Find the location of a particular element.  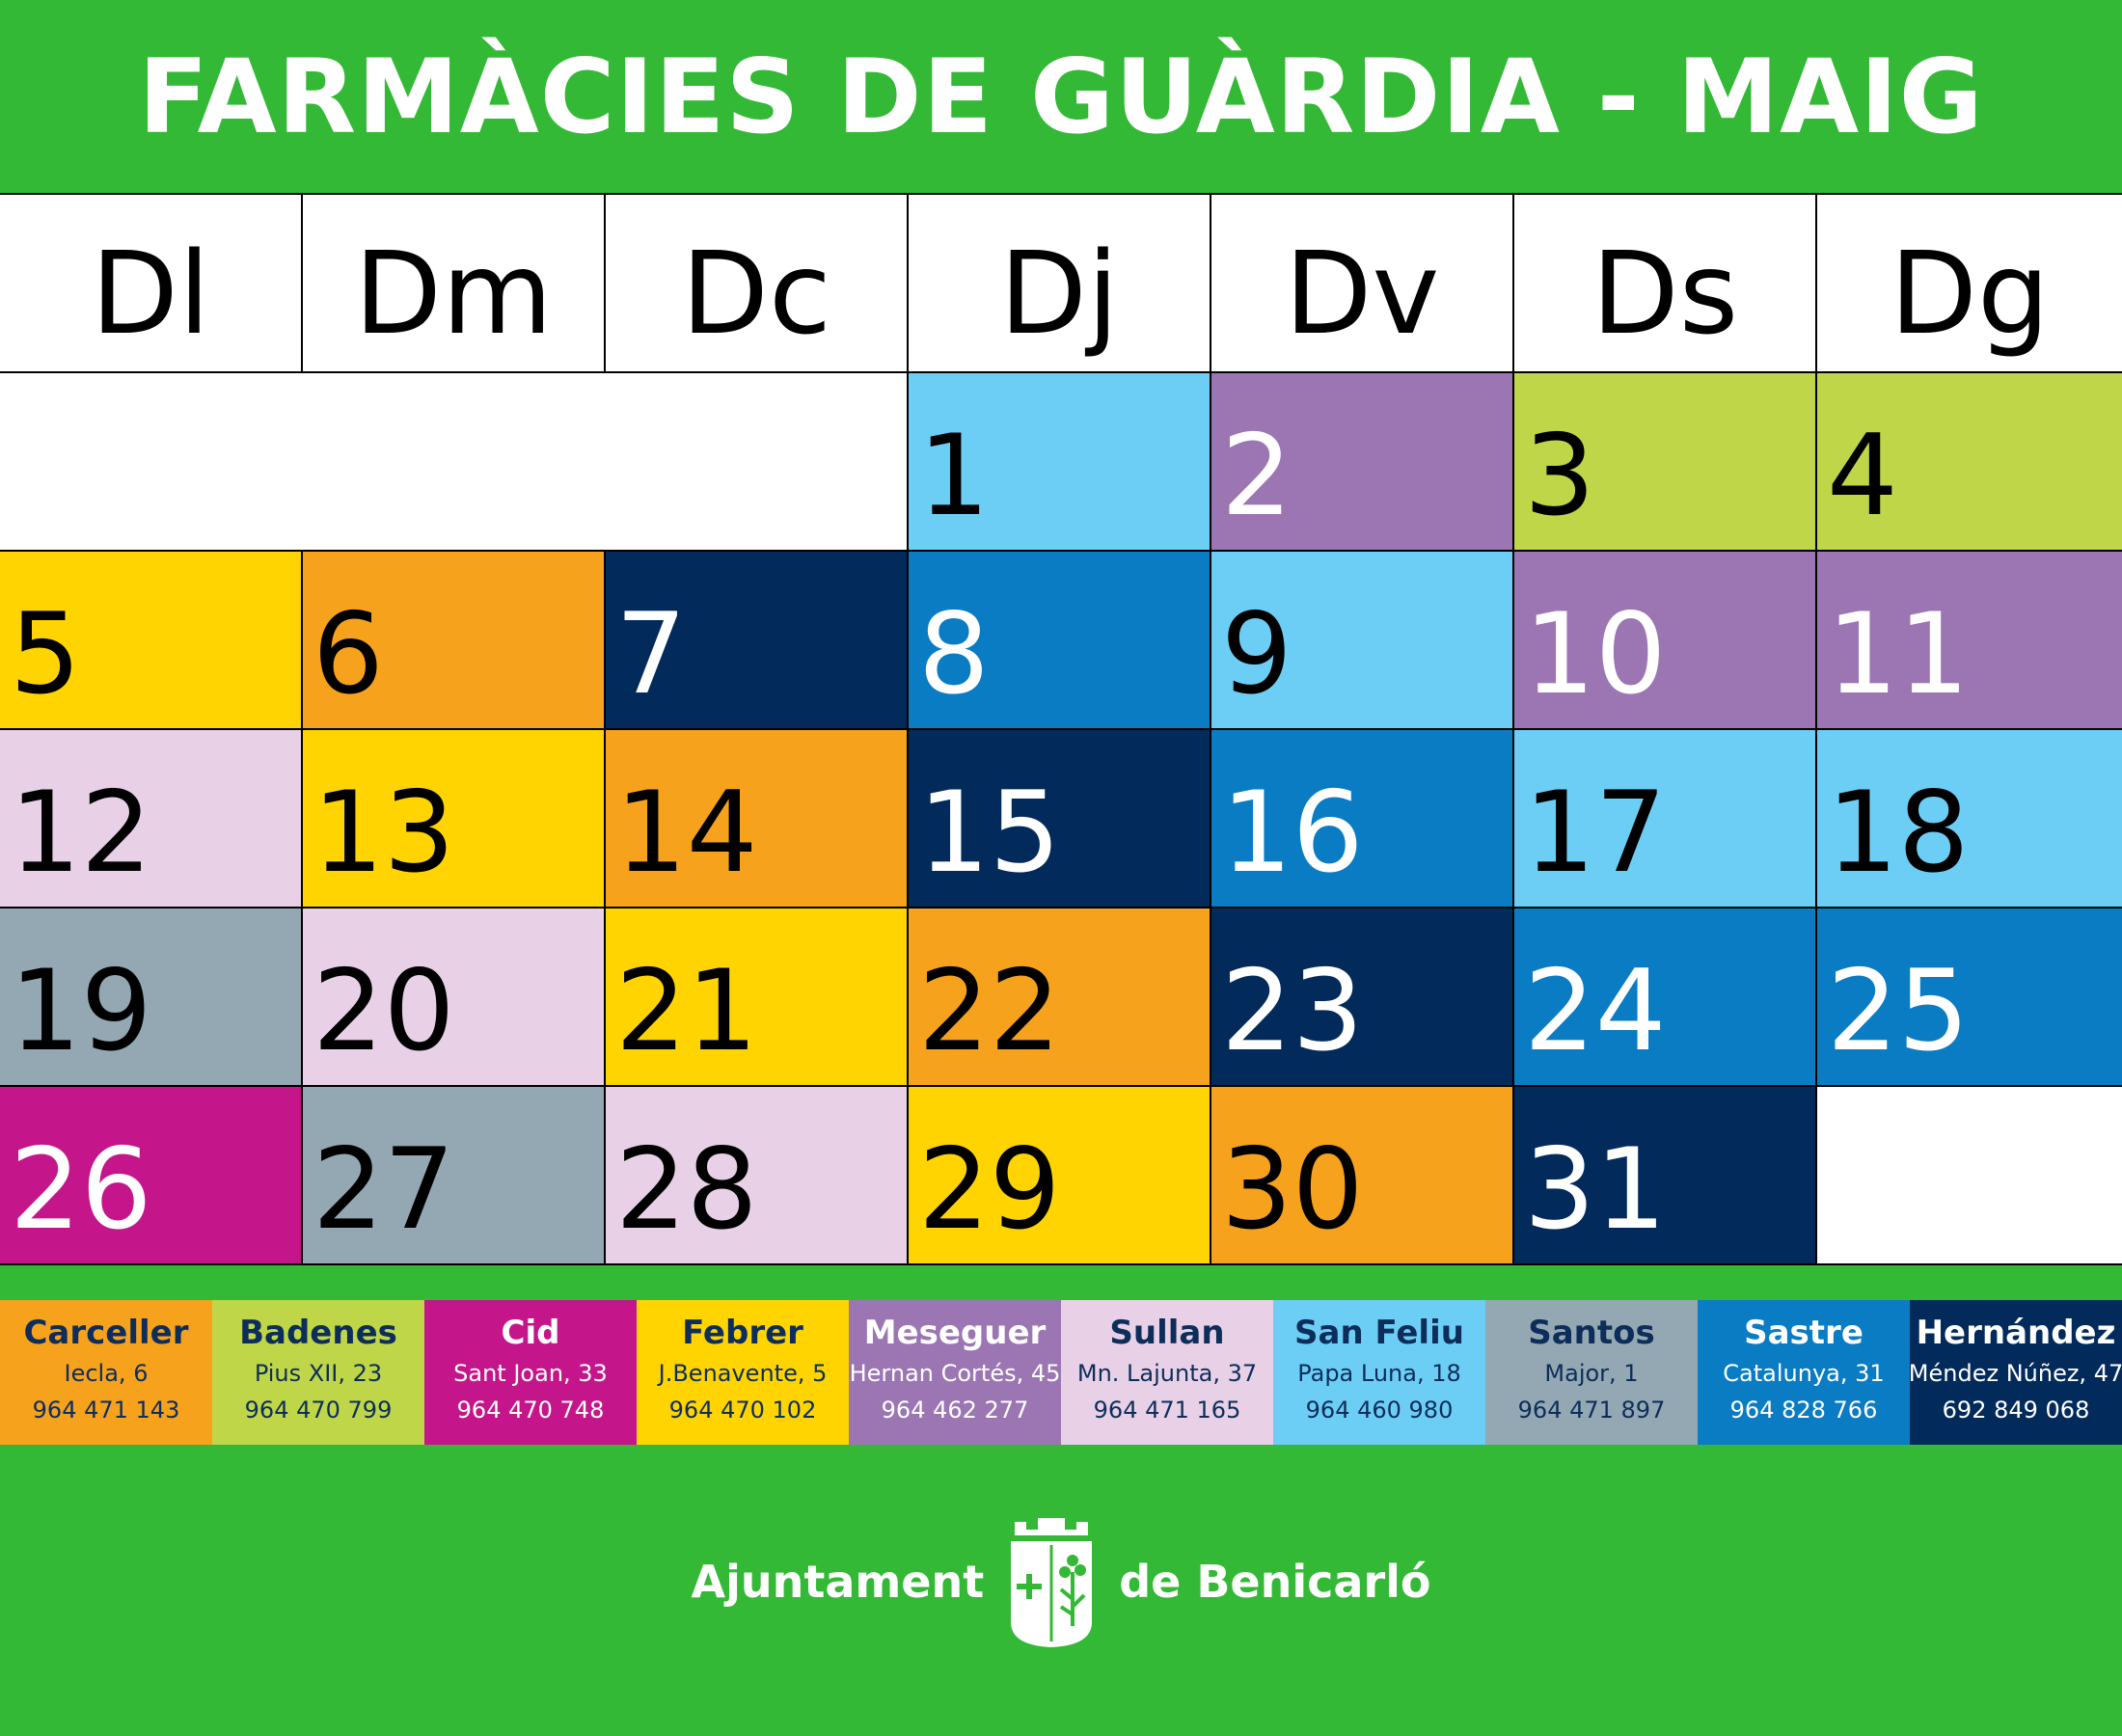

calendar-day-cell: 14 is located at coordinates (758, 819).